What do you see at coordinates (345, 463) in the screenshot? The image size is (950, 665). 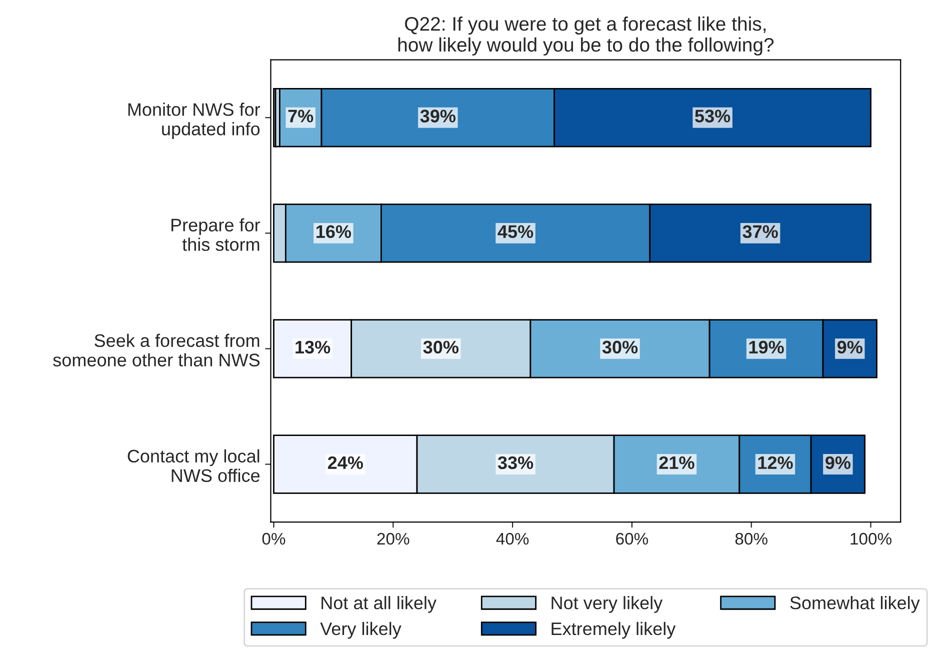 I see `data-label: 24%` at bounding box center [345, 463].